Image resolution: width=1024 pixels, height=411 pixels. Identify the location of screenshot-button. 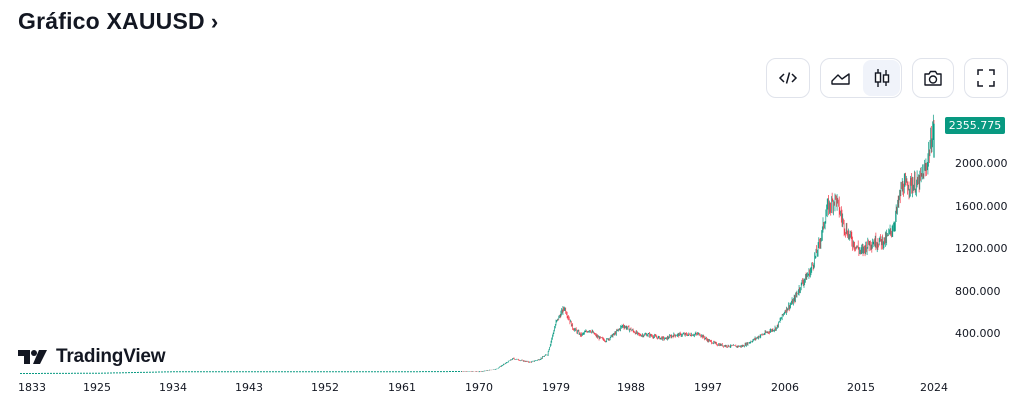
(933, 78).